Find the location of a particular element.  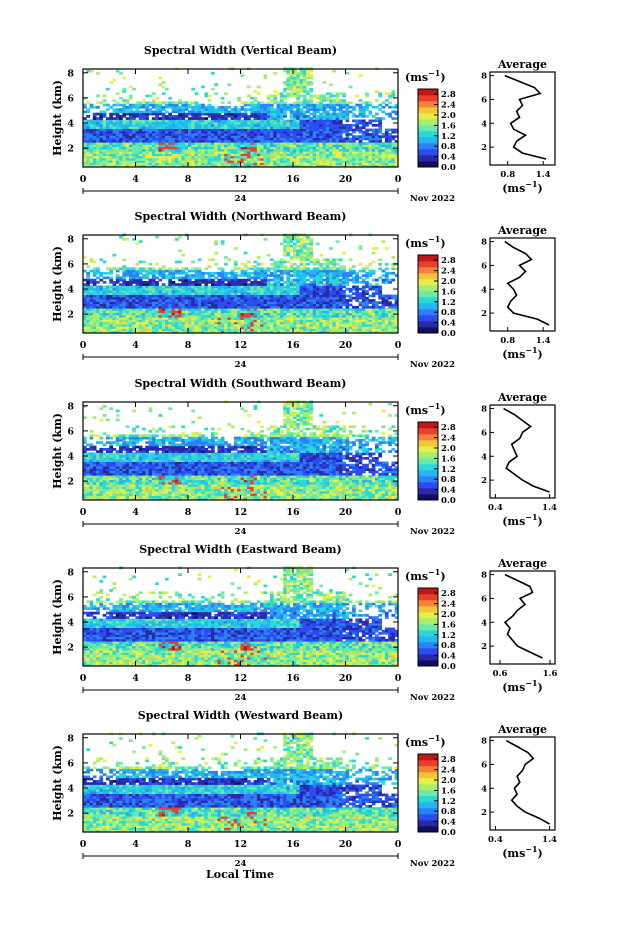

colorbar-swatch is located at coordinates (428, 134).